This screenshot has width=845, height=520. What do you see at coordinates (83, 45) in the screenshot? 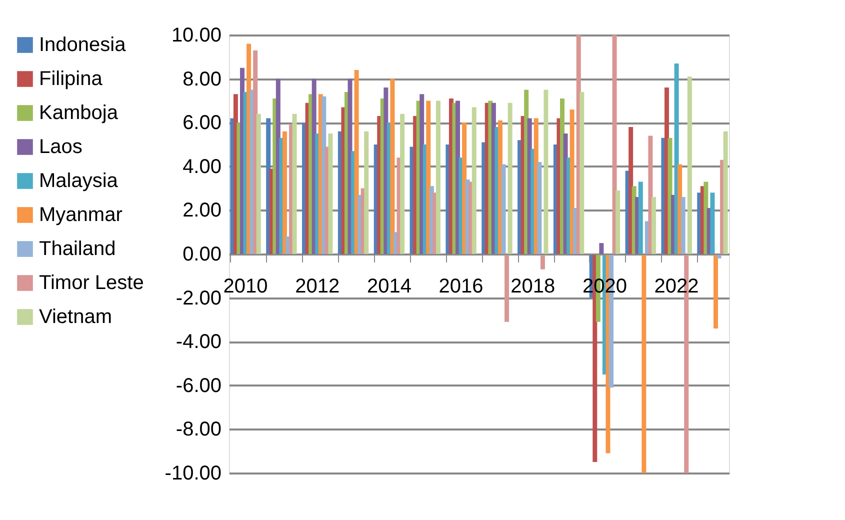
I see `legend-label: Indonesia` at bounding box center [83, 45].